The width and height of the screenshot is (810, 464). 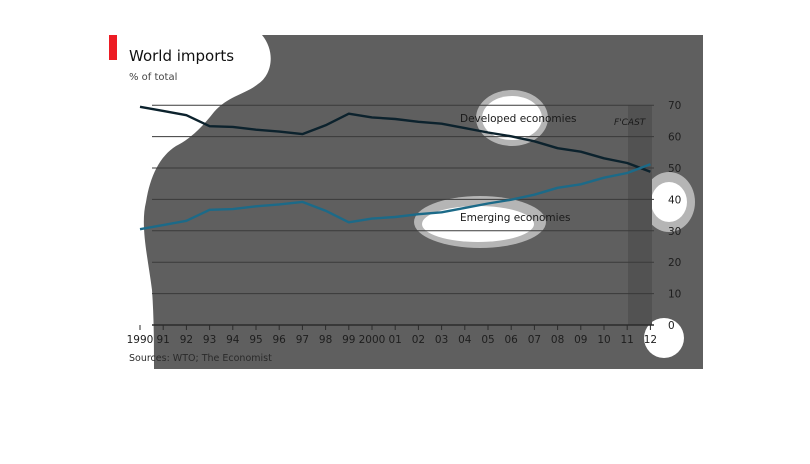 What do you see at coordinates (512, 340) in the screenshot?
I see `x-tick-label: 06` at bounding box center [512, 340].